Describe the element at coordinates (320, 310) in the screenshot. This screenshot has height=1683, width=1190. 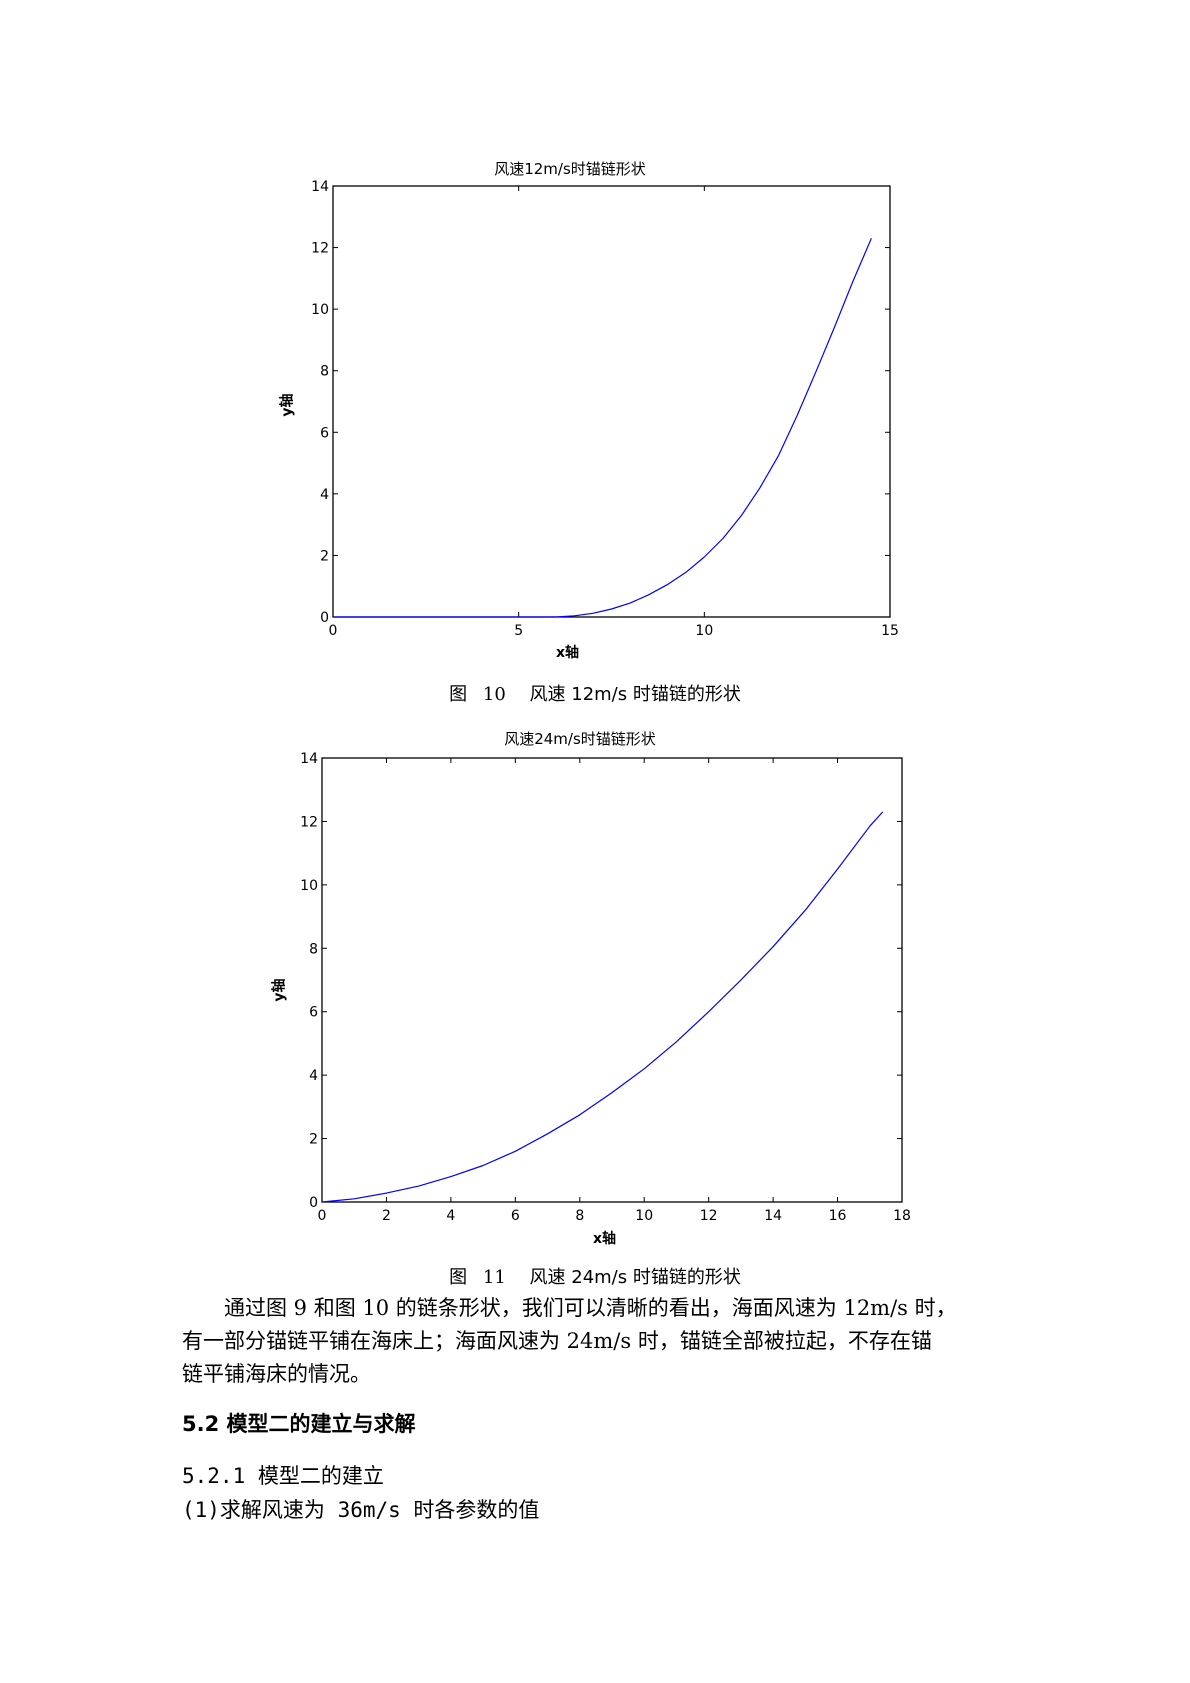
I see `chart1-ytick-label: 10` at that location.